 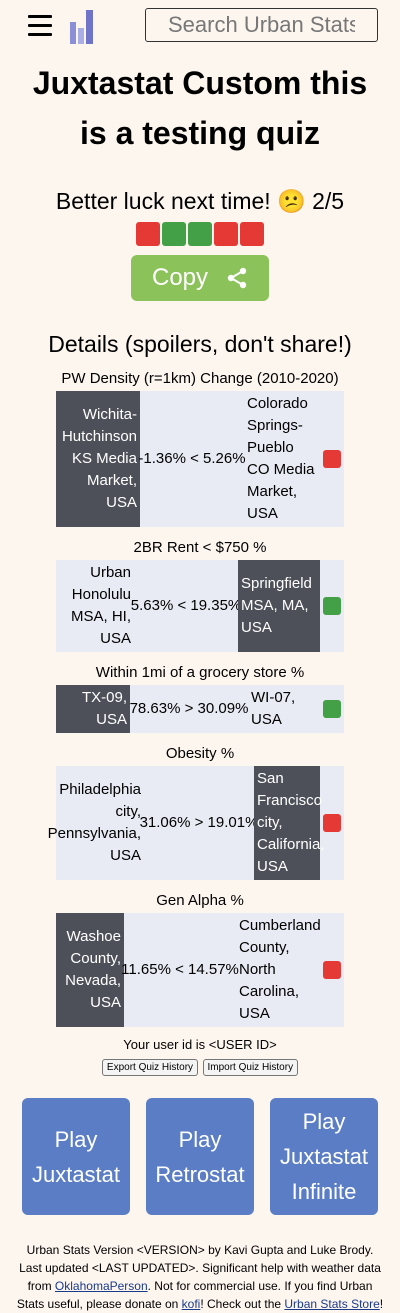 I want to click on comparison-values: 11.65% < 14.57%, so click(x=180, y=969).